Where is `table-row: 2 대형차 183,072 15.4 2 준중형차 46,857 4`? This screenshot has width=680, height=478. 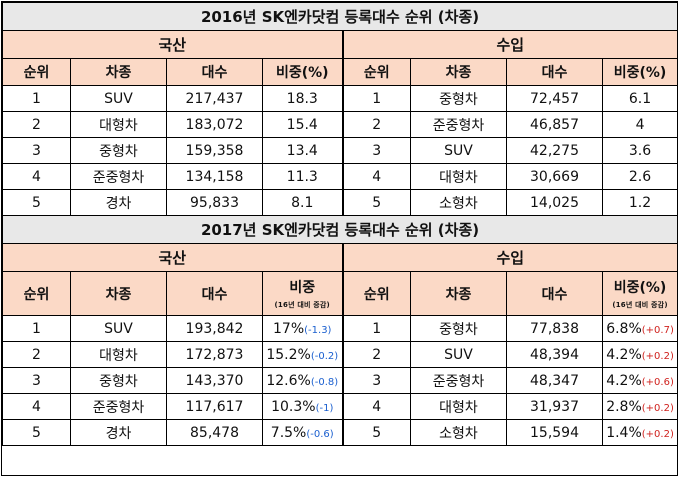 table-row: 2 대형차 183,072 15.4 2 준중형차 46,857 4 is located at coordinates (340, 124).